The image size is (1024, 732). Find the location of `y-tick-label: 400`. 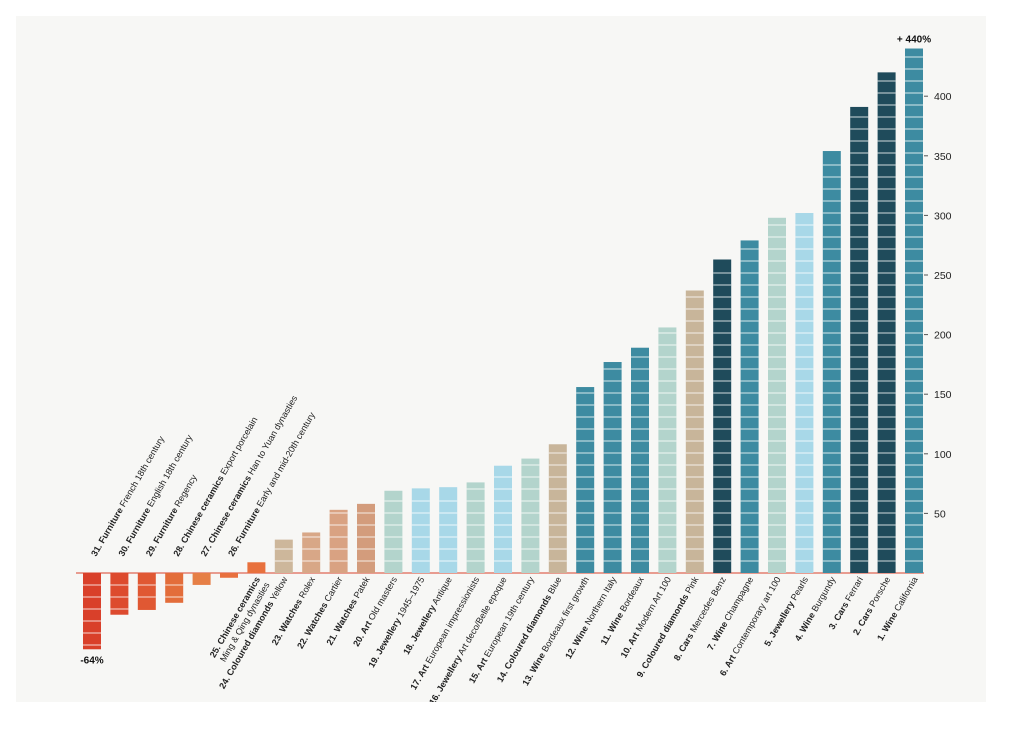

y-tick-label: 400 is located at coordinates (943, 97).